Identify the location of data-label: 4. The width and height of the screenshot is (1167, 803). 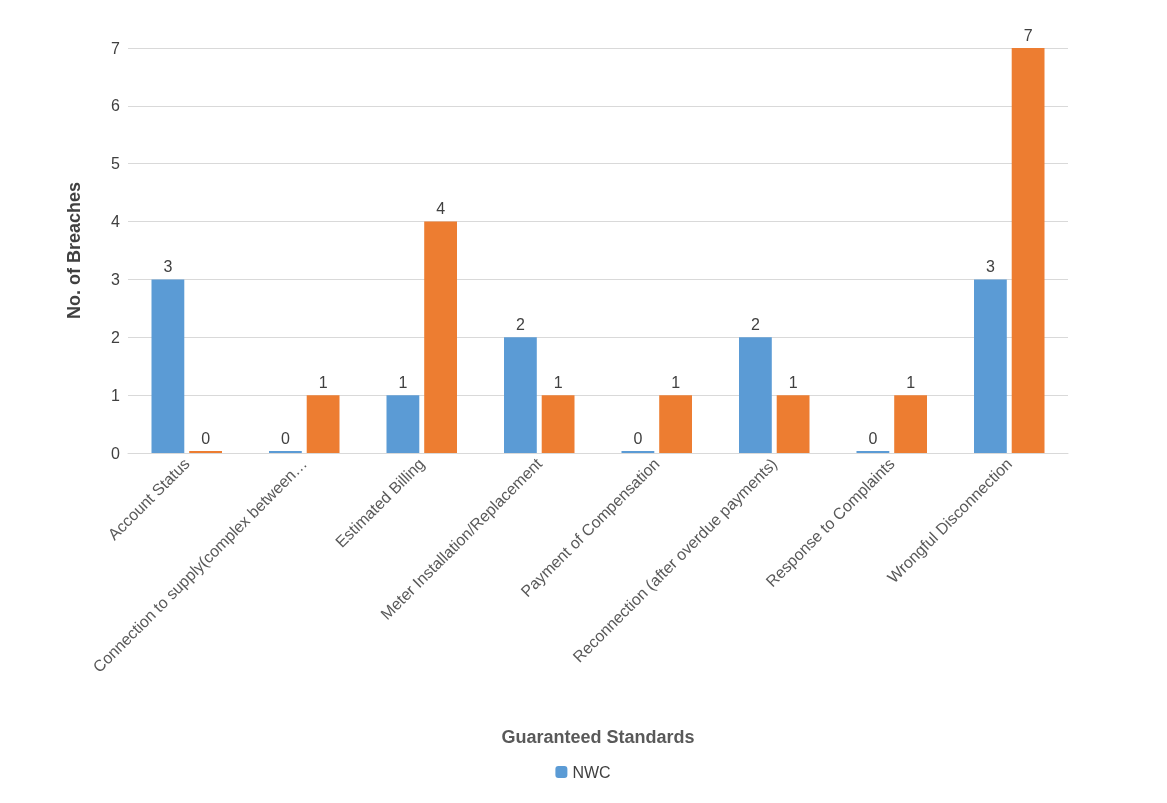
(441, 209).